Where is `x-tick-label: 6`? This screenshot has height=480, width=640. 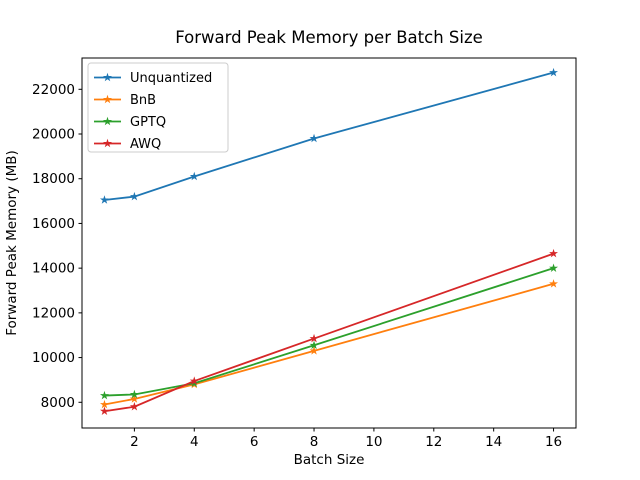 x-tick-label: 6 is located at coordinates (254, 442).